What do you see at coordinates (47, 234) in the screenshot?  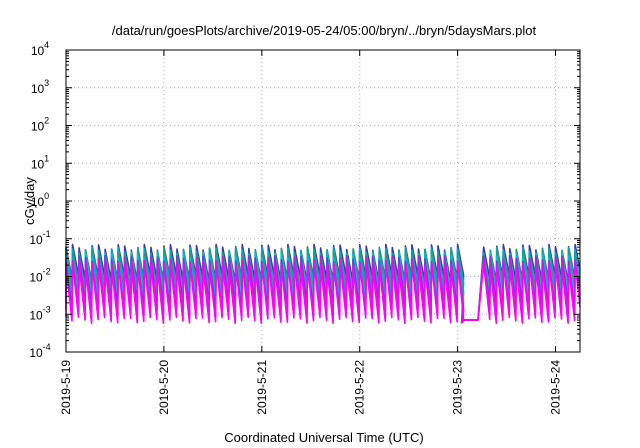 I see `y-tick-exponent: -1` at bounding box center [47, 234].